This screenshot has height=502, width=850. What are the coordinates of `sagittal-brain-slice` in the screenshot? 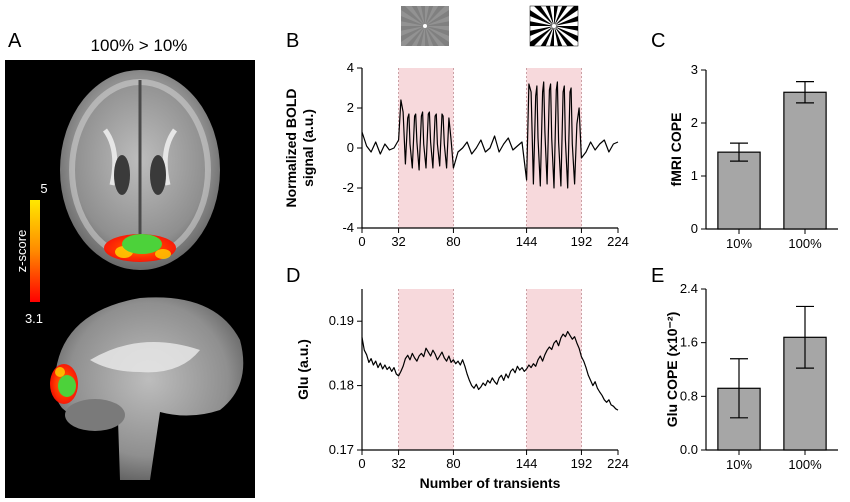 It's located at (147, 388).